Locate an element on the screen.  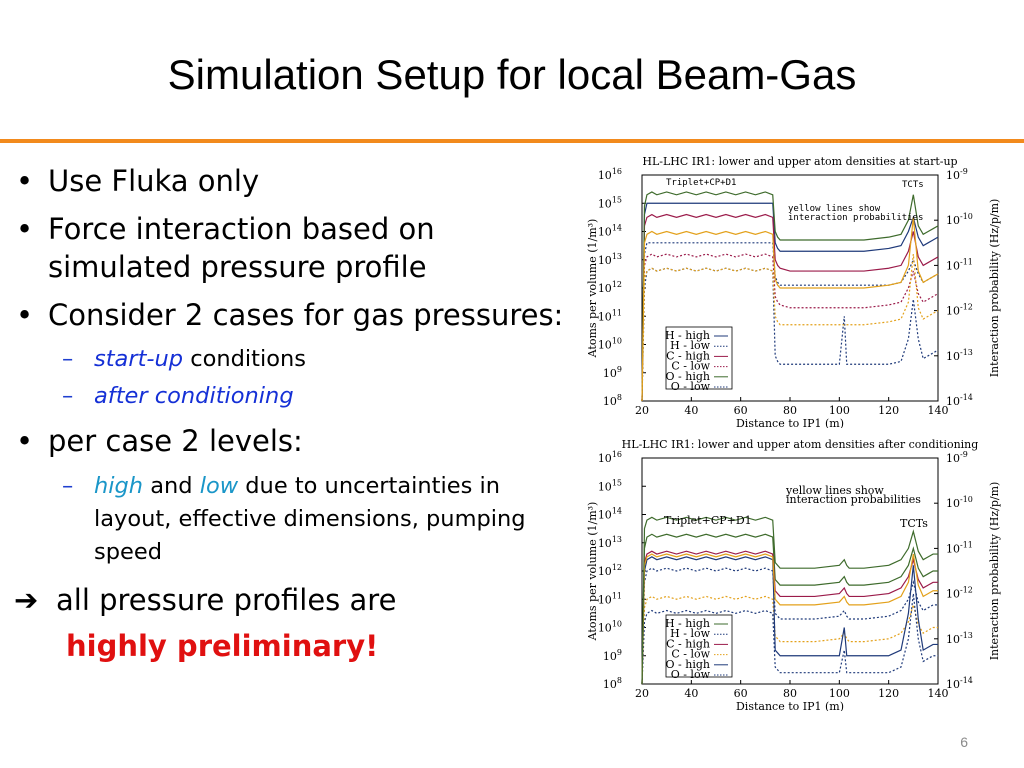
bullet-item: • per case 2 levels: is located at coordinates (299, 441).